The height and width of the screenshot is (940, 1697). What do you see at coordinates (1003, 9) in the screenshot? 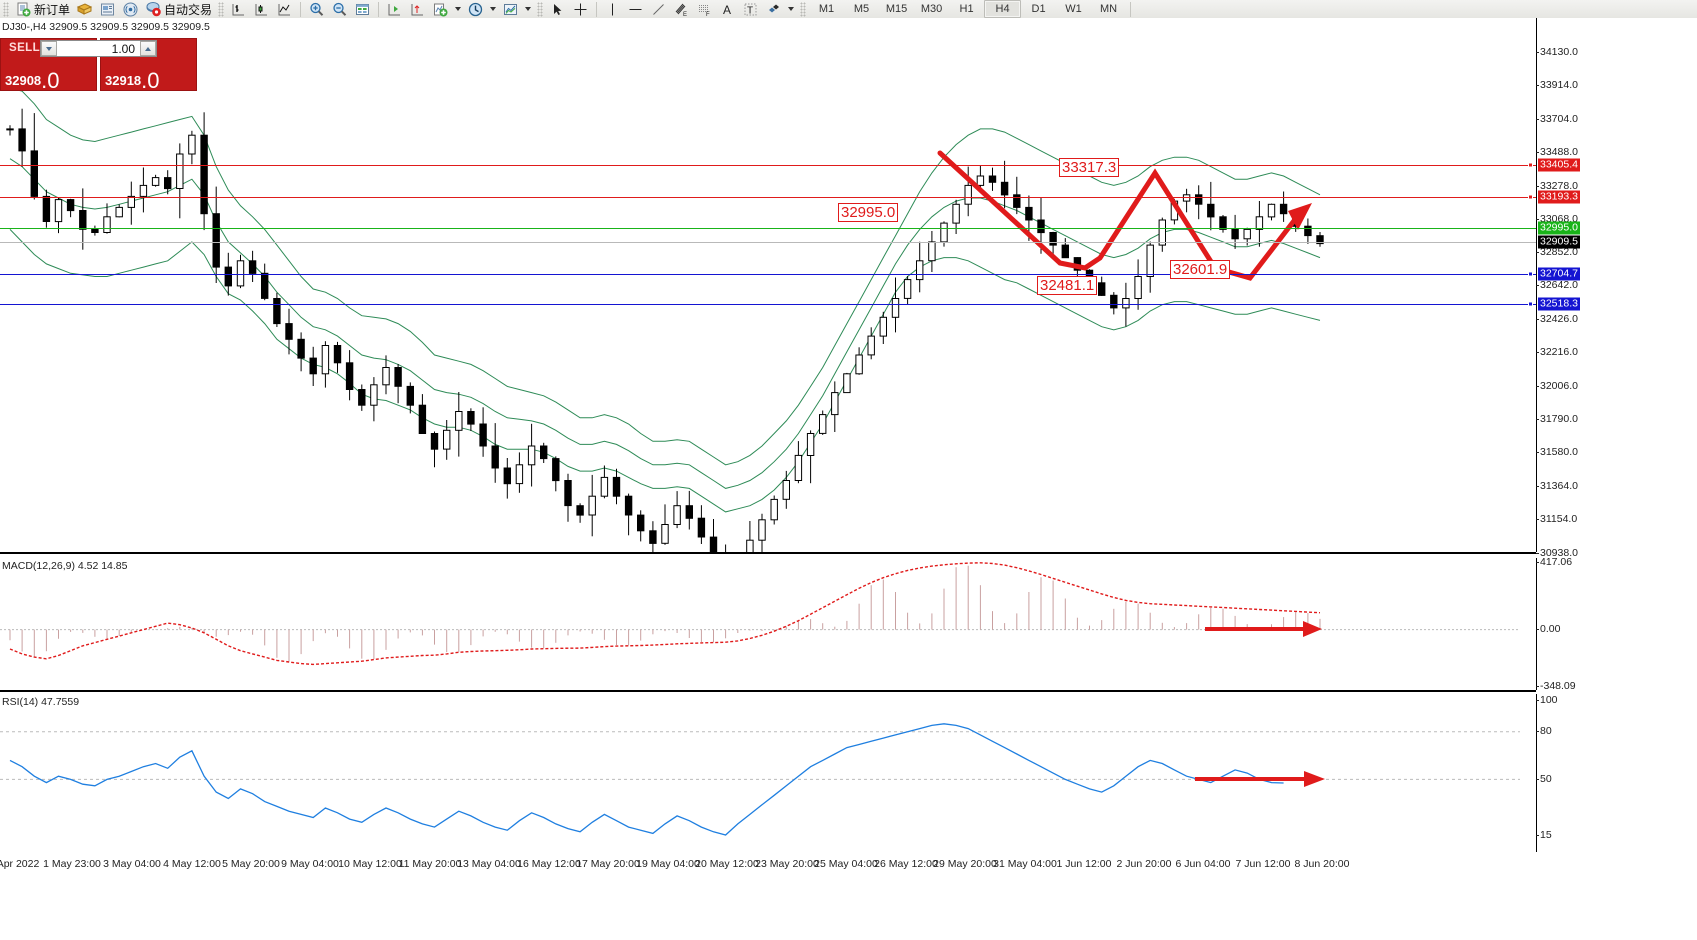
I see `timeframe-h4: H4` at bounding box center [1003, 9].